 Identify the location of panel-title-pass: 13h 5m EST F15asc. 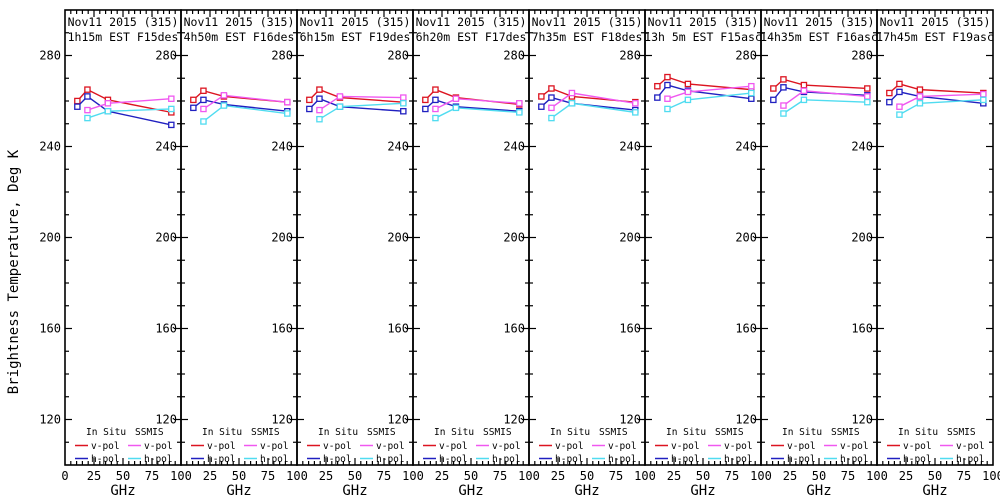
(703, 37).